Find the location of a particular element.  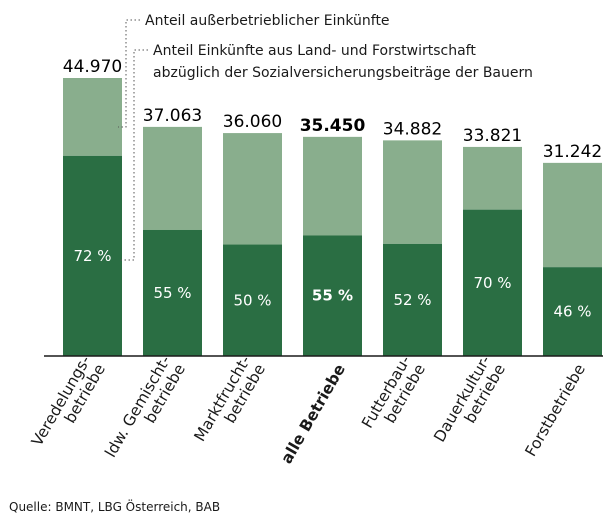

share-percent-label: 70 % is located at coordinates (492, 283).